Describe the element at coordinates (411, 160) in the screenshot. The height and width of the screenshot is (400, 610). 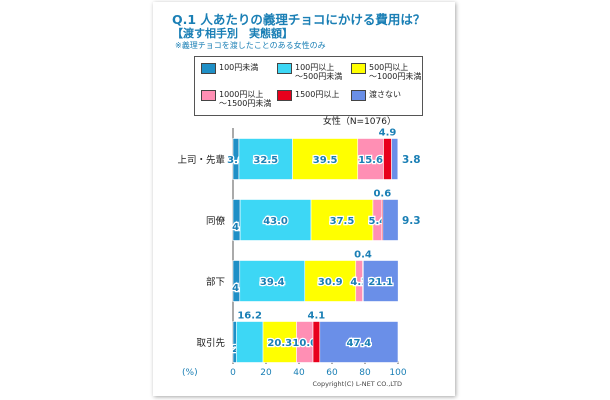
I see `data-label: 3.8` at that location.